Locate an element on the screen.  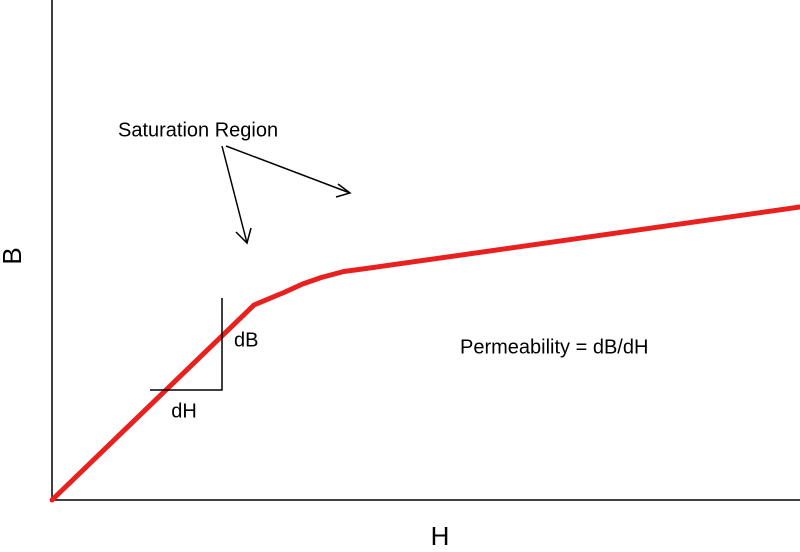
arrow-to-knee is located at coordinates (236, 195).